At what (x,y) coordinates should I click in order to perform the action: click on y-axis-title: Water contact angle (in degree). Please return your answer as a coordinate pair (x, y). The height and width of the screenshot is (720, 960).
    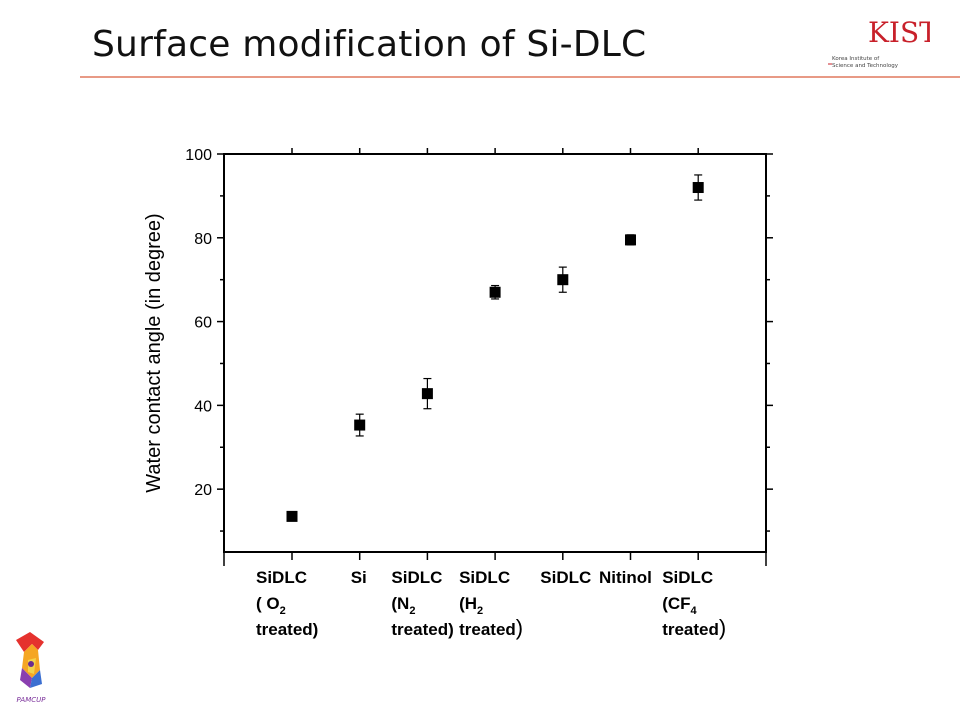
    Looking at the image, I should click on (154, 352).